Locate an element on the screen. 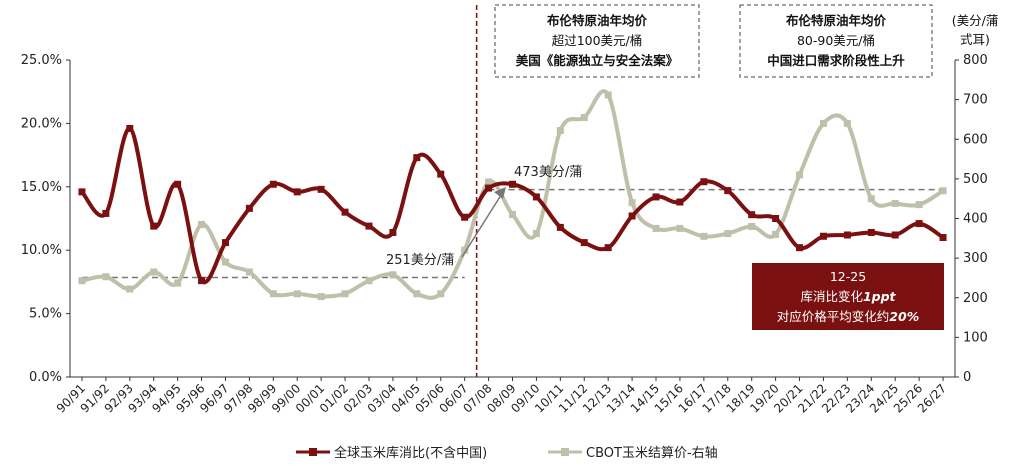 This screenshot has height=469, width=1024. note-box: 12-25 库消比变化1ppt 对应价格平均变化约20% is located at coordinates (848, 296).